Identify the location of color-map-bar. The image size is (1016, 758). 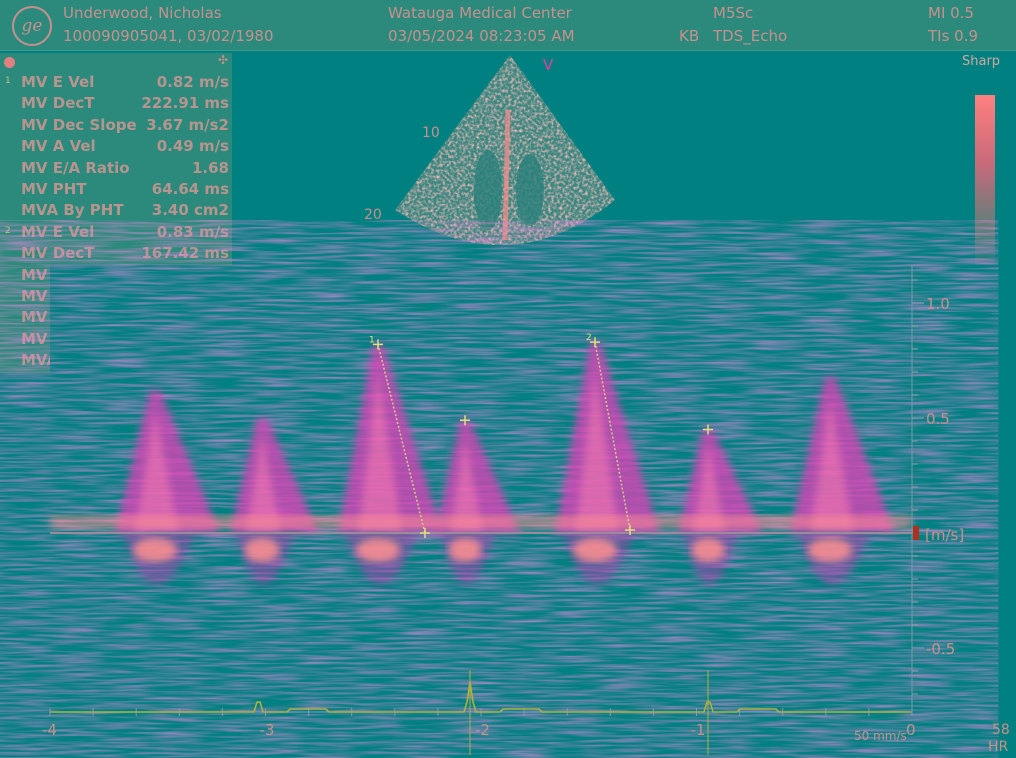
(985, 180).